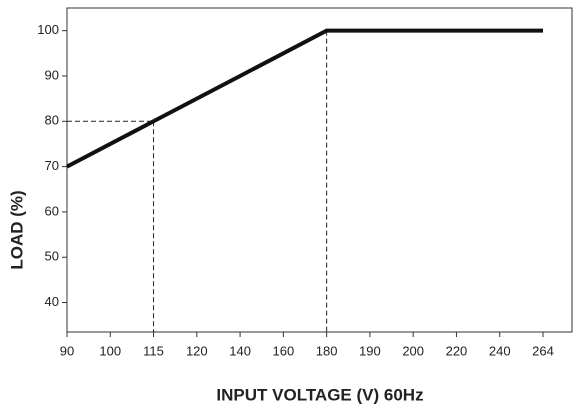  Describe the element at coordinates (197, 350) in the screenshot. I see `x-tick-label: 120` at that location.